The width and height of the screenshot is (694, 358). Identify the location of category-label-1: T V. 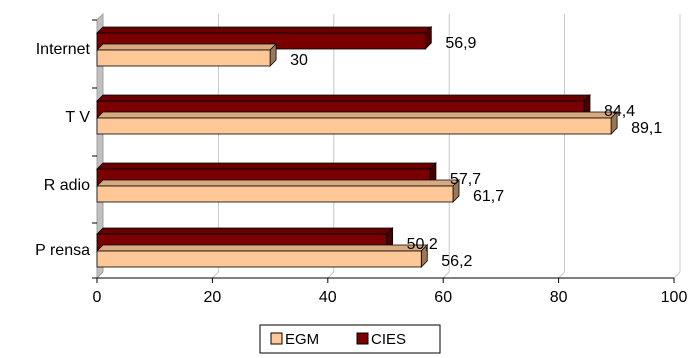
(77, 117).